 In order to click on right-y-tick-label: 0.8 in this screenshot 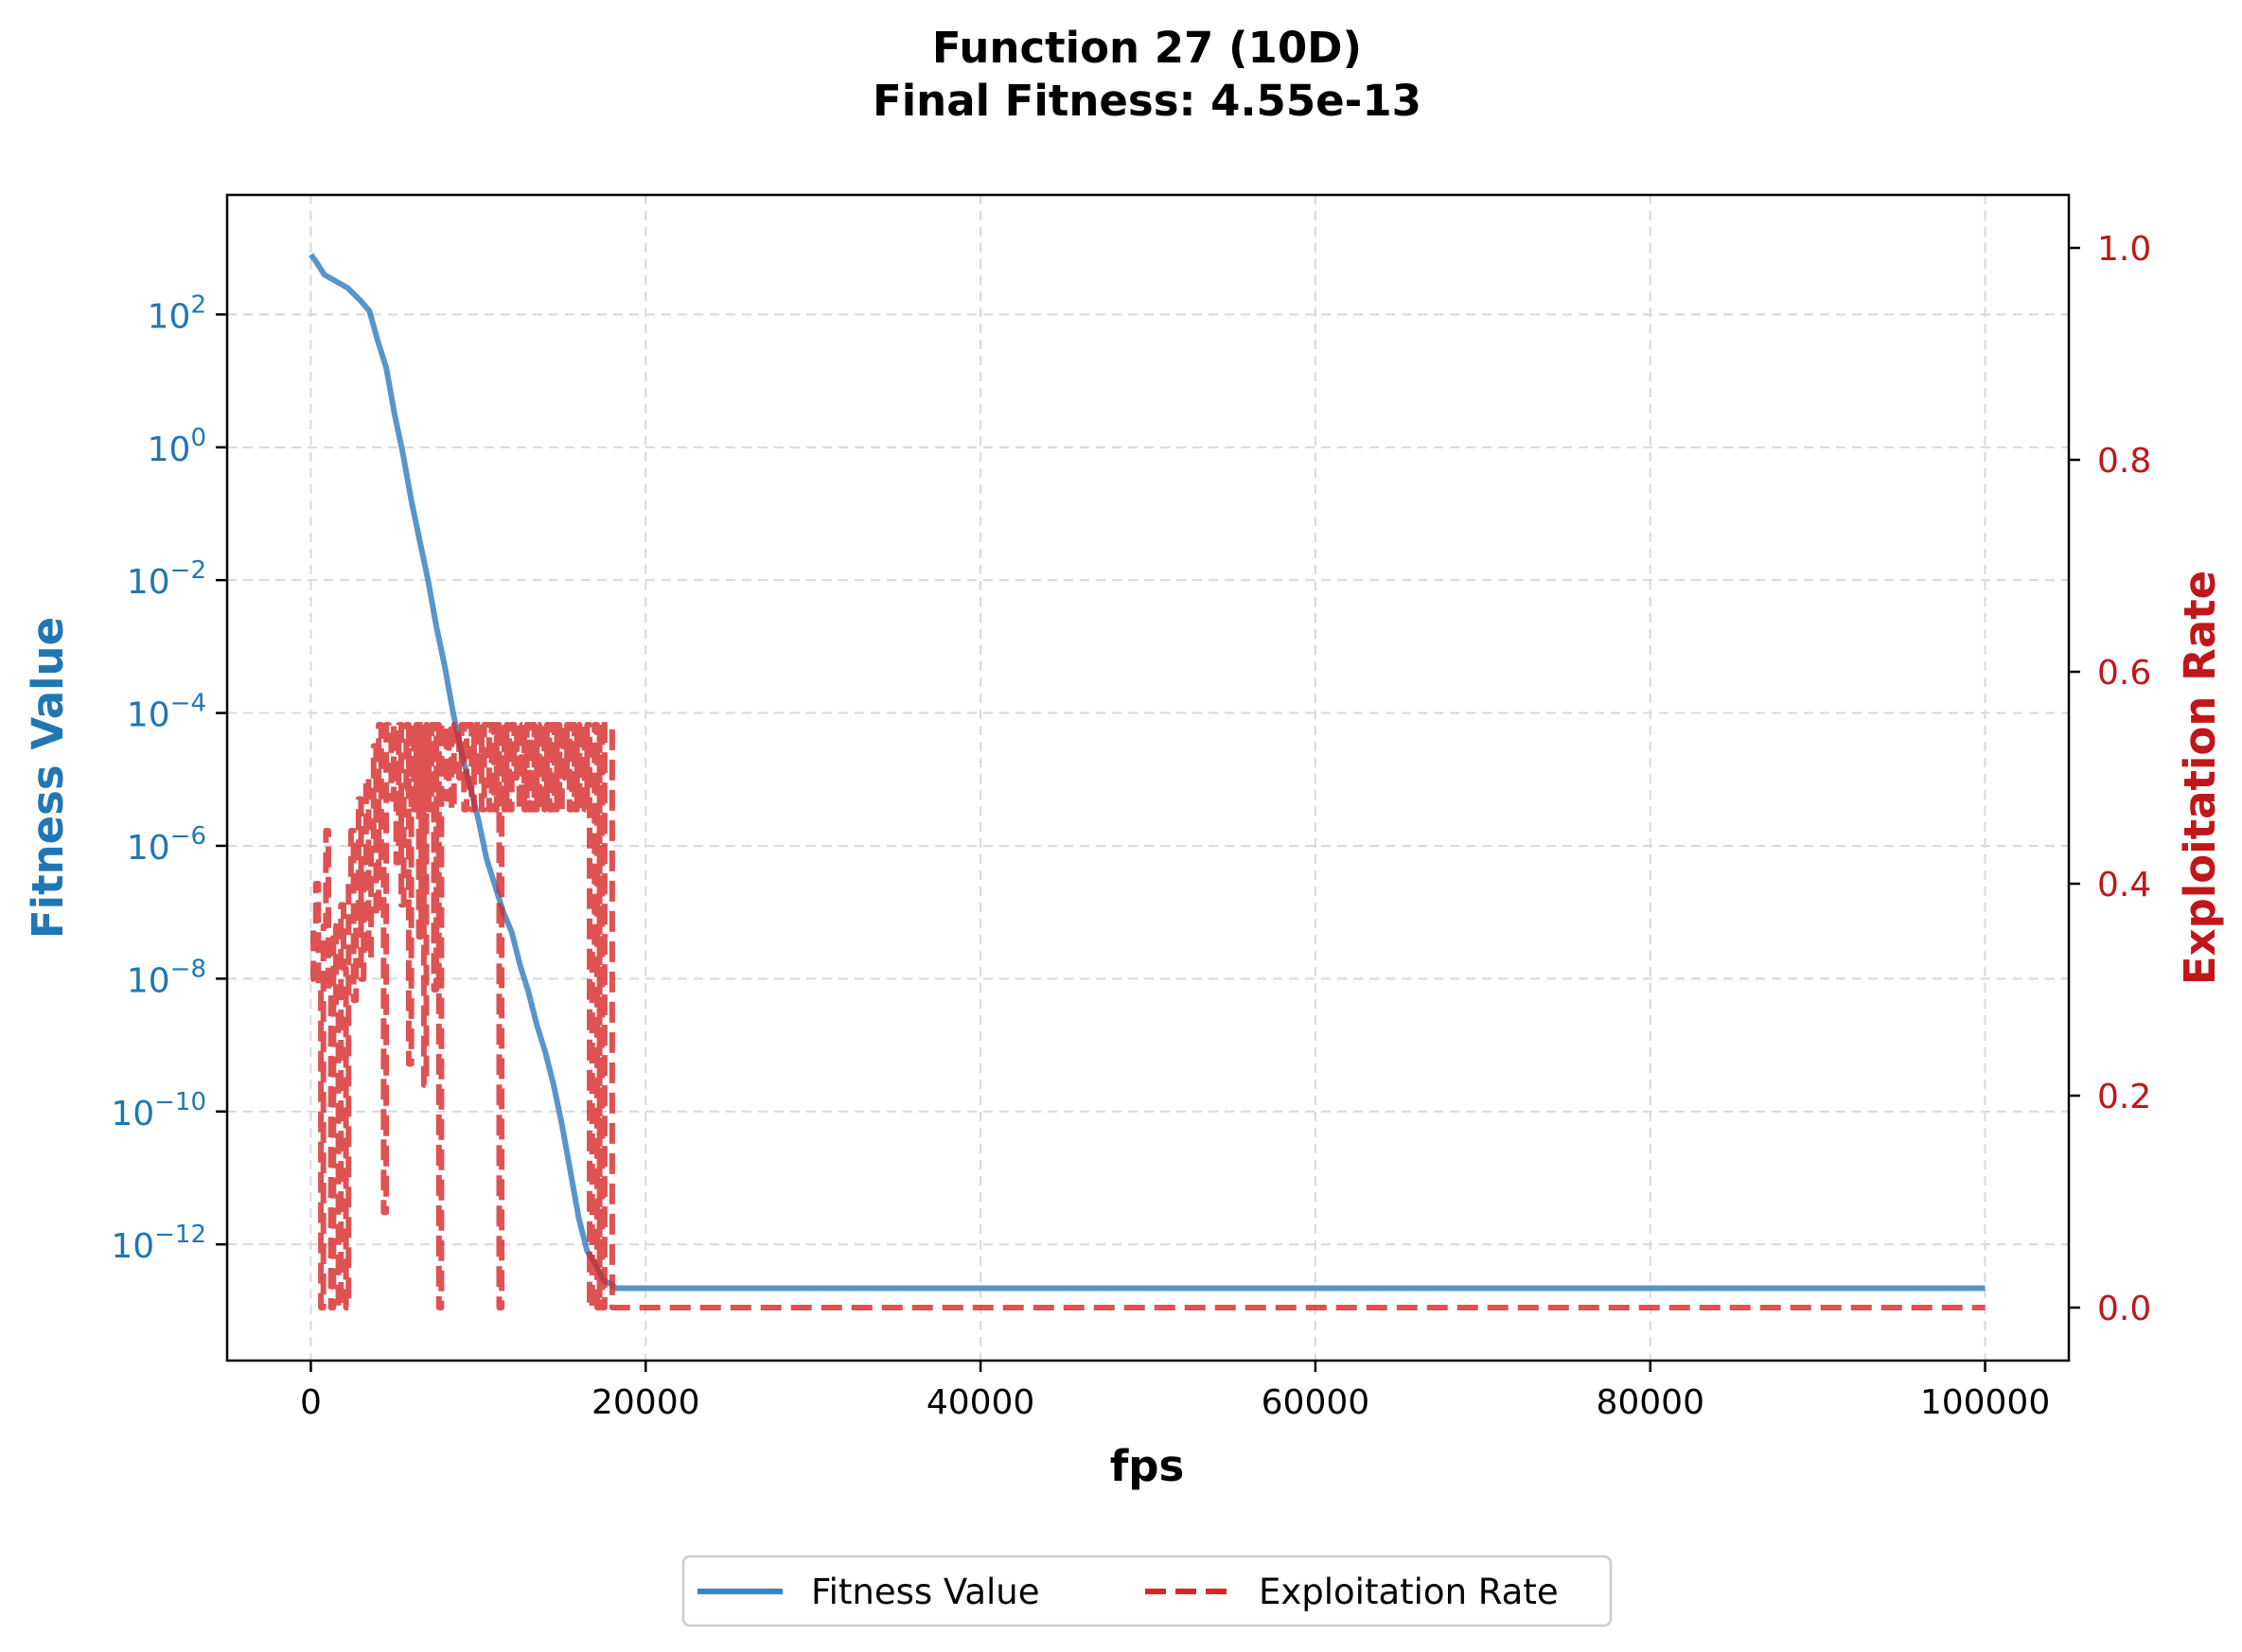, I will do `click(2124, 461)`.